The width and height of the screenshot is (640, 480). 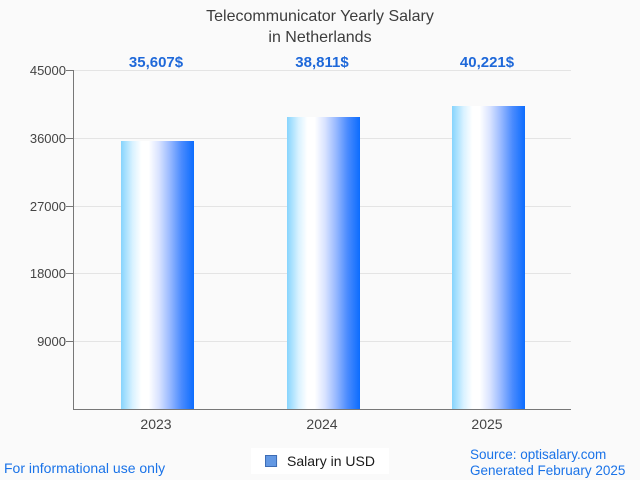 I want to click on value-annotation-2024: 38,811$, so click(x=322, y=62).